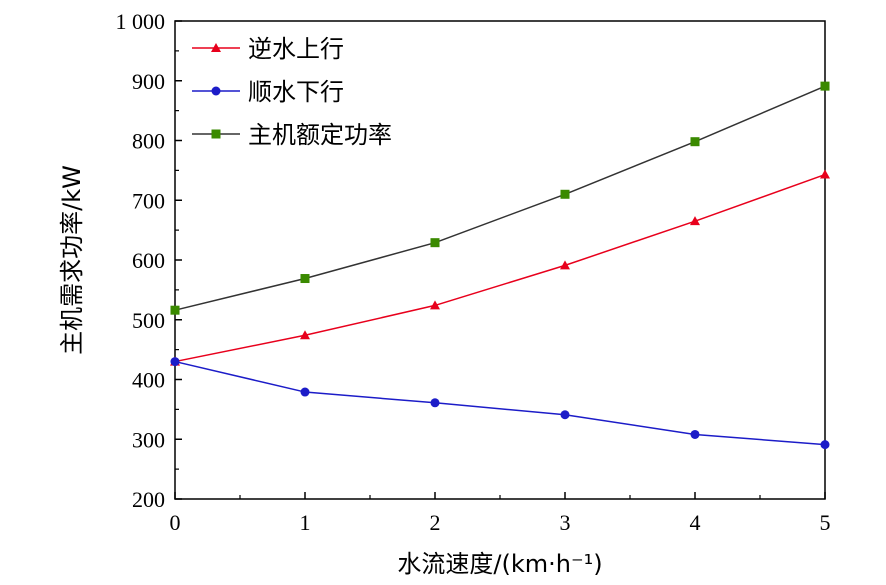  Describe the element at coordinates (148, 141) in the screenshot. I see `y-tick-label: 800` at that location.